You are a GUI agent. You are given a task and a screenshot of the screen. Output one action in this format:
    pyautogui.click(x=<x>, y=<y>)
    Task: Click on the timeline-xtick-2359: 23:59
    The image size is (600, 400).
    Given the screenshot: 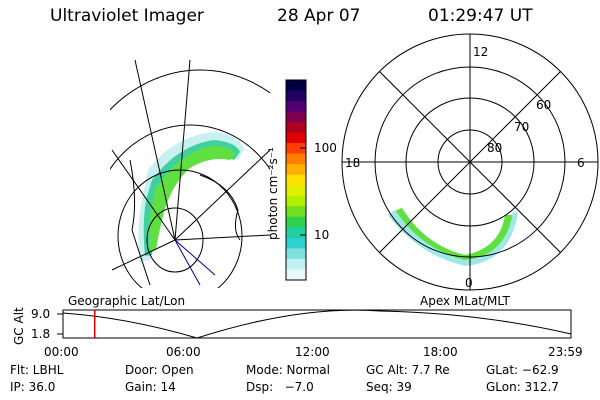 What is the action you would take?
    pyautogui.click(x=565, y=352)
    